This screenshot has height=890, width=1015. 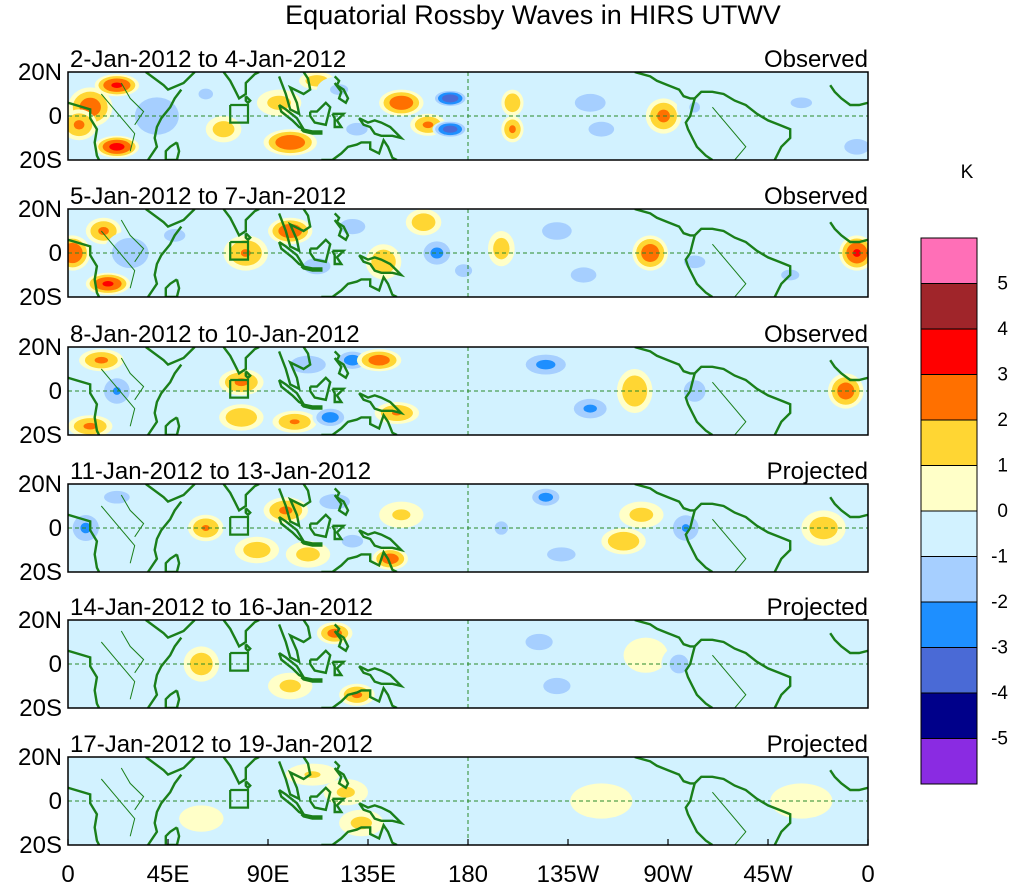 What do you see at coordinates (359, 833) in the screenshot?
I see `coastline-australia` at bounding box center [359, 833].